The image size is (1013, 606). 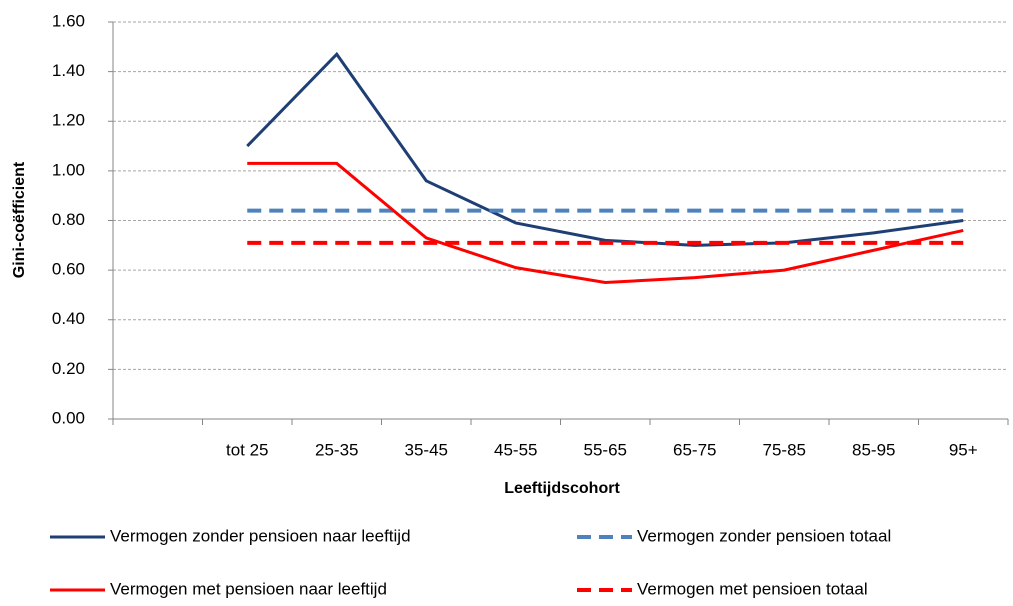 What do you see at coordinates (426, 449) in the screenshot?
I see `x-tick-label: 35-45` at bounding box center [426, 449].